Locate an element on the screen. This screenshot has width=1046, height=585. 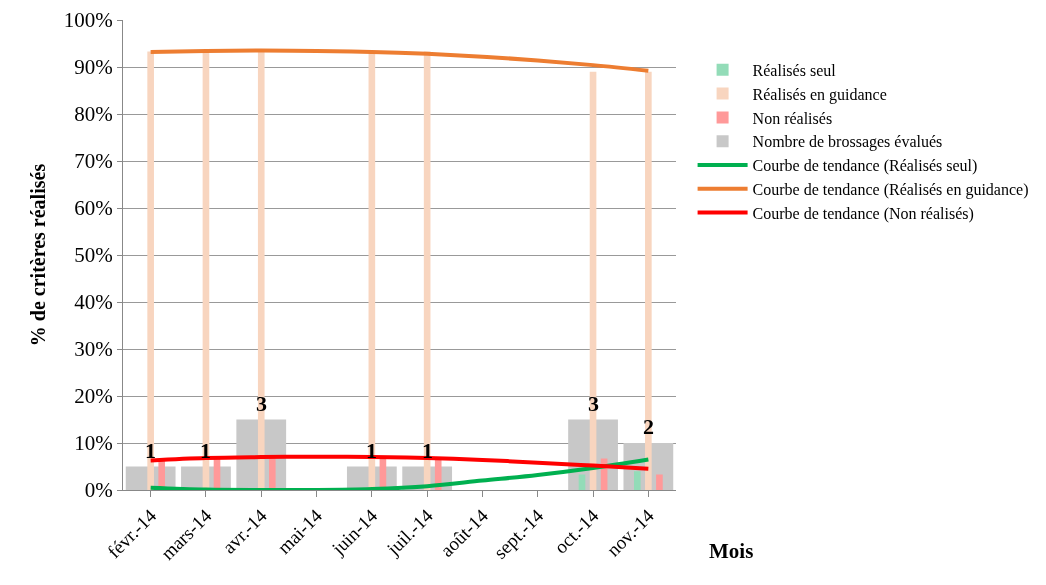
x-axis-title: Mois is located at coordinates (731, 551).